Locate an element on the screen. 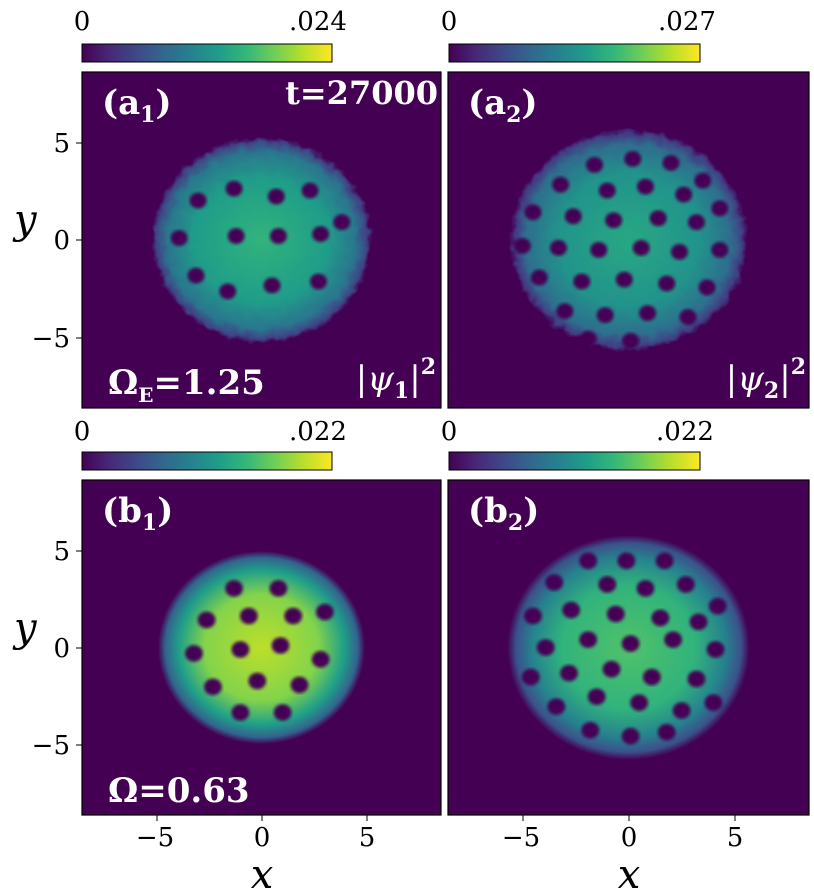 Image resolution: width=814 pixels, height=896 pixels. colorbar-a1: 0 .024 is located at coordinates (210, 35).